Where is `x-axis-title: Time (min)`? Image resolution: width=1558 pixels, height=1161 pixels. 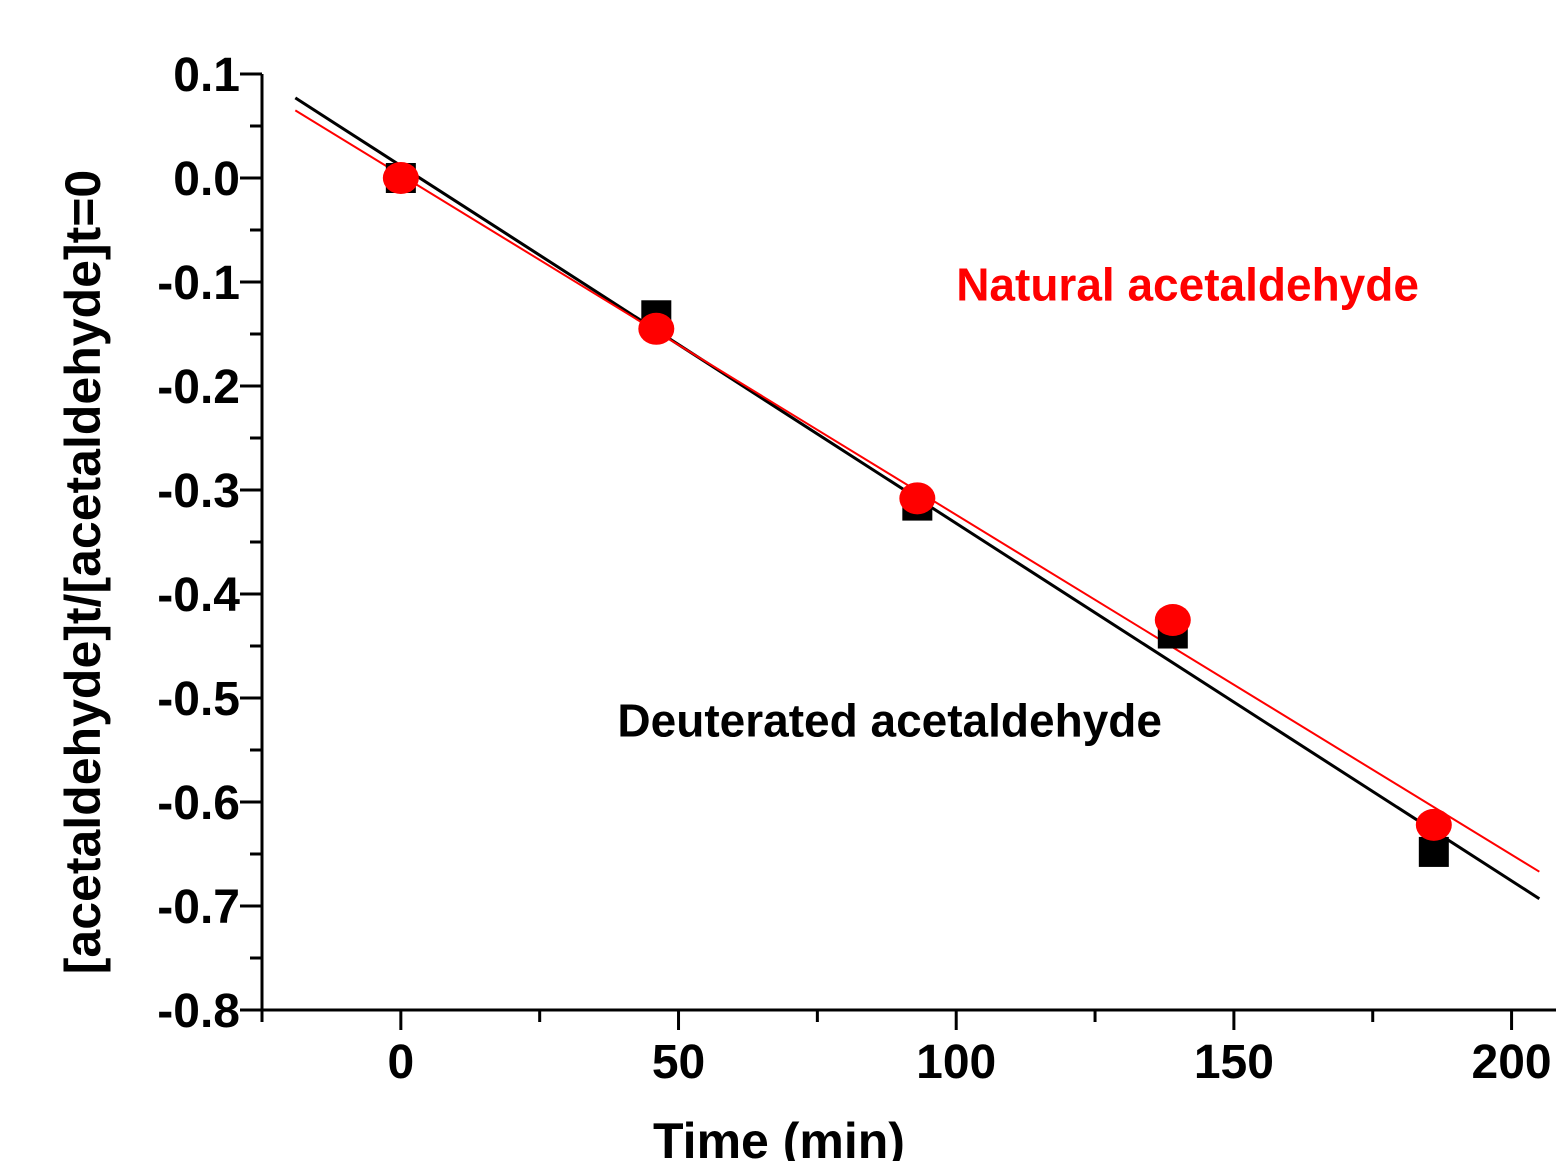 x-axis-title: Time (min) is located at coordinates (779, 1137).